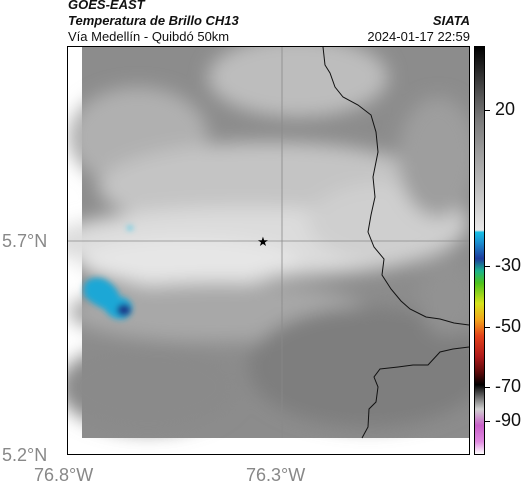 This screenshot has height=491, width=526. What do you see at coordinates (508, 386) in the screenshot?
I see `colorbar-tick-minus-70: -70` at bounding box center [508, 386].